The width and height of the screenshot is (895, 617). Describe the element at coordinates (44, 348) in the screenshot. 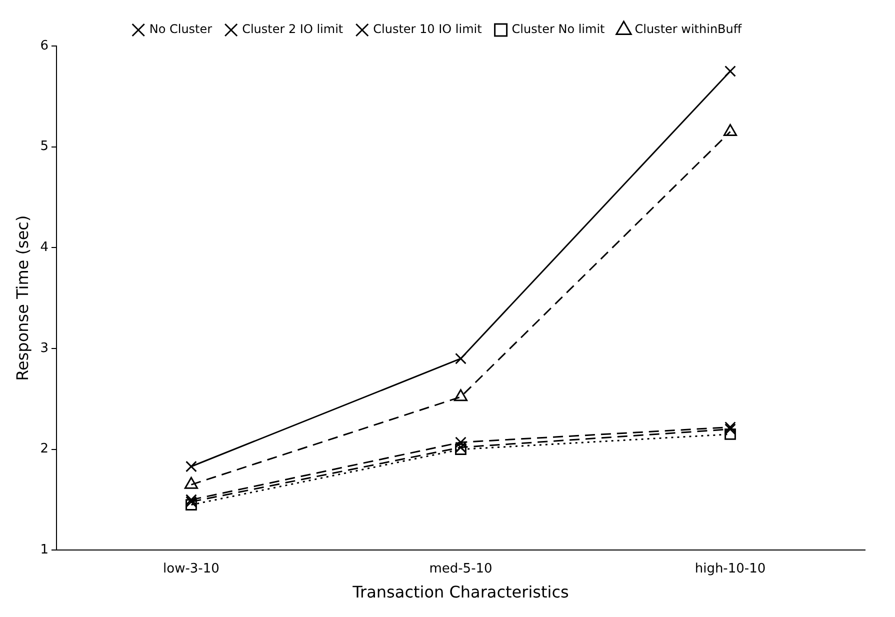

I see `y-tick-label: 3` at that location.